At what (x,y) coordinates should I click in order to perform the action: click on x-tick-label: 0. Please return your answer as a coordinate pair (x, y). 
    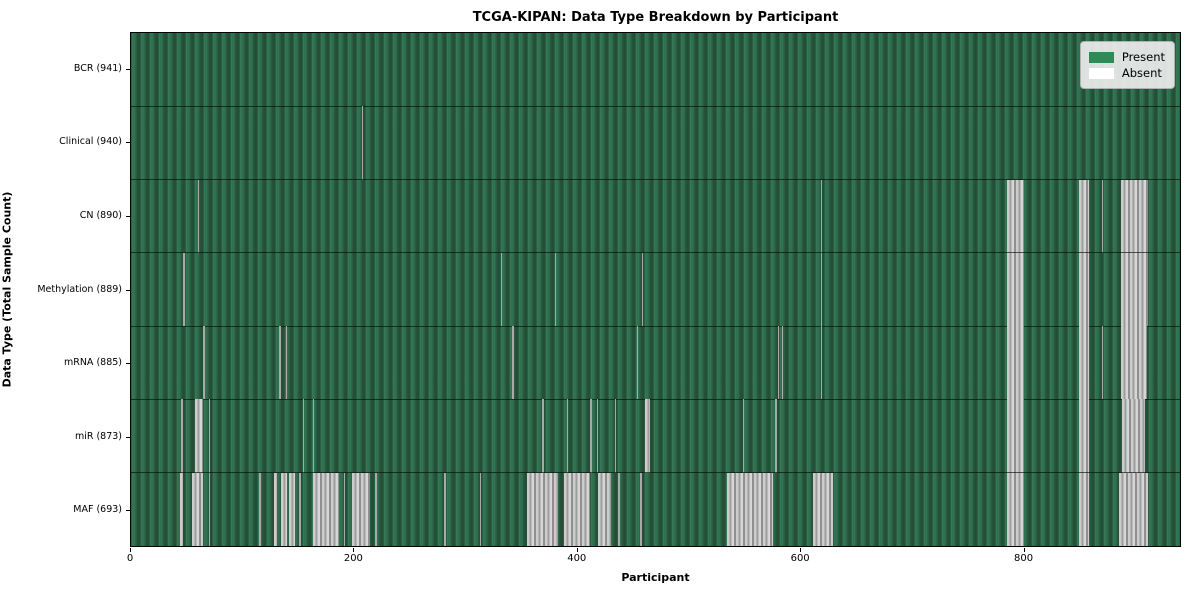
    Looking at the image, I should click on (130, 558).